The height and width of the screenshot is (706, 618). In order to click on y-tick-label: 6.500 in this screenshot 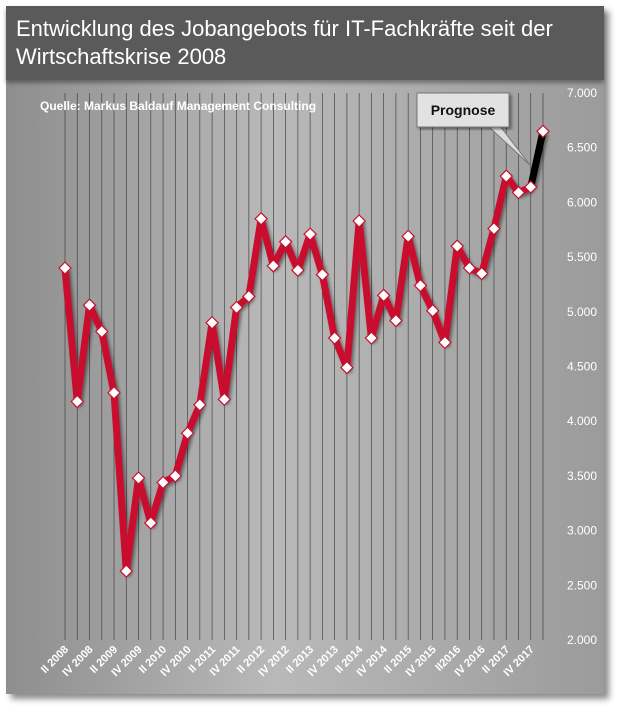, I will do `click(582, 148)`.